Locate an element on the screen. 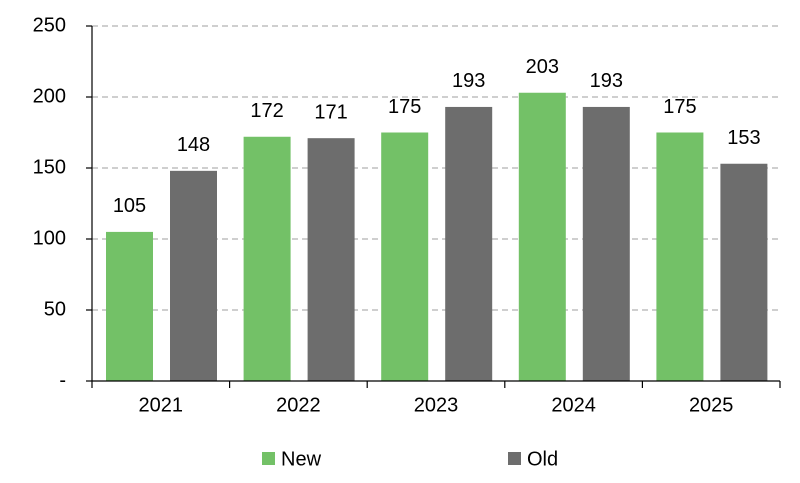 This screenshot has height=483, width=800. y-tick-label: 250 is located at coordinates (49, 25).